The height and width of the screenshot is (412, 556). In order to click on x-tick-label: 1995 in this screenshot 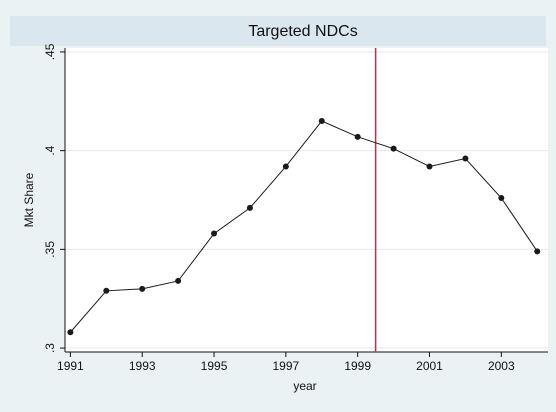, I will do `click(214, 366)`.